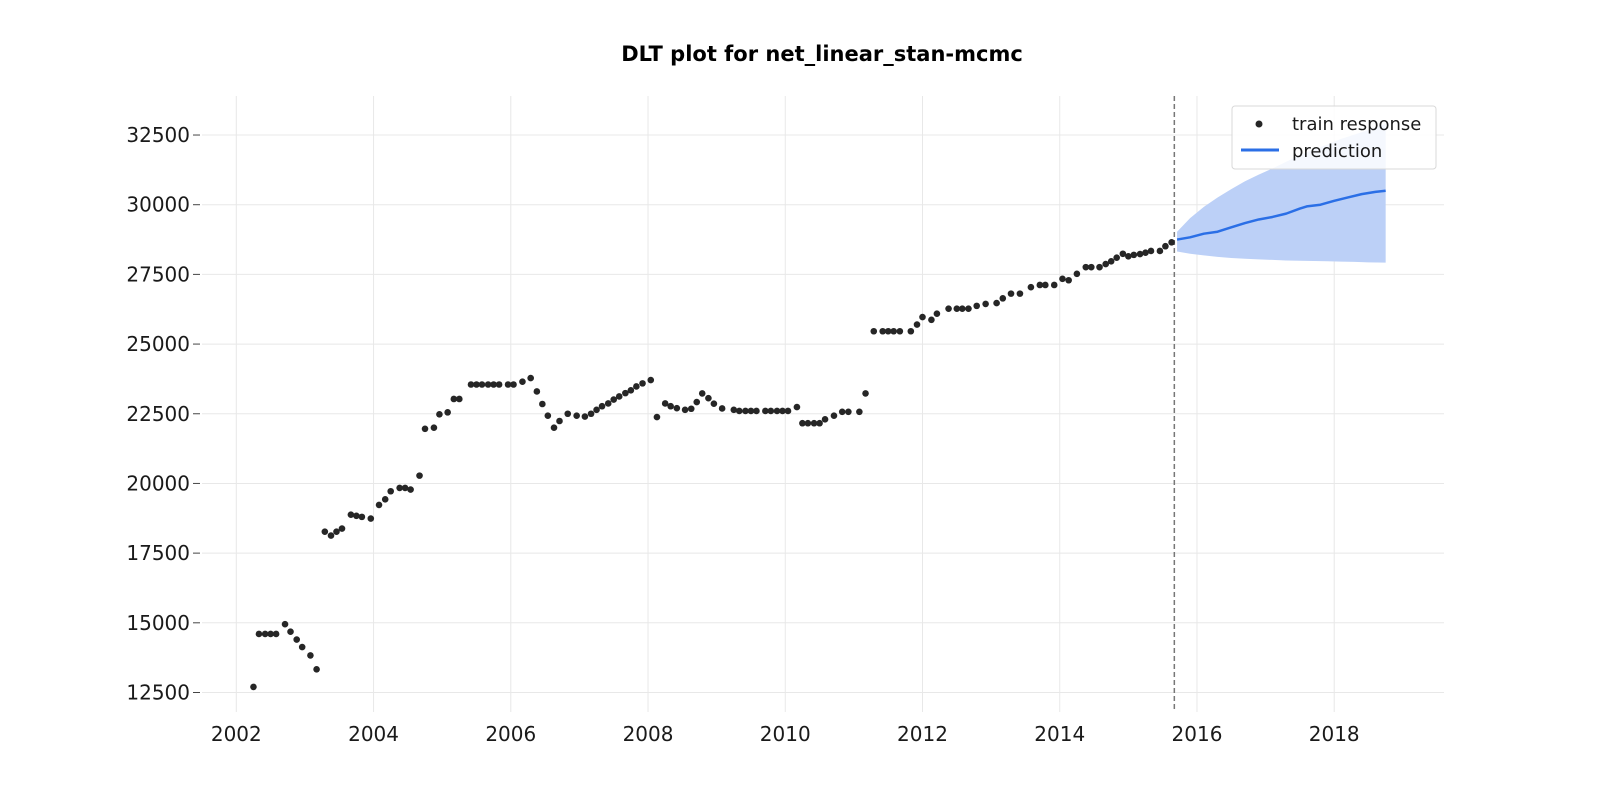 This screenshot has height=800, width=1600. Describe the element at coordinates (236, 734) in the screenshot. I see `x-tick-label: 2002` at that location.